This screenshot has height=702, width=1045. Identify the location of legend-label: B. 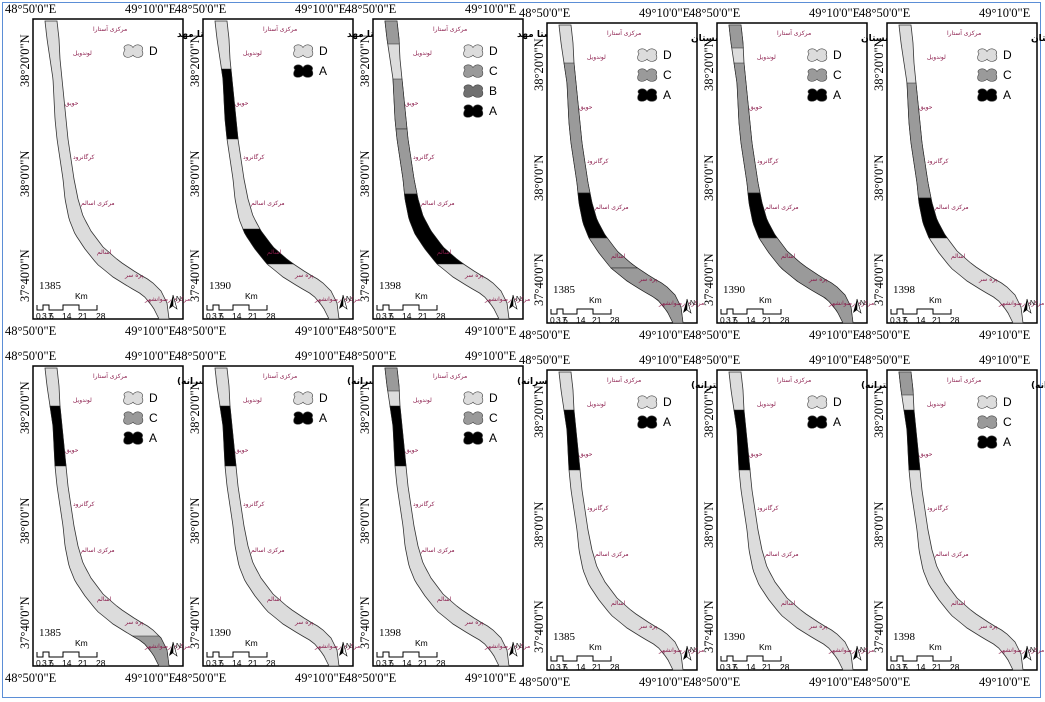
(493, 91).